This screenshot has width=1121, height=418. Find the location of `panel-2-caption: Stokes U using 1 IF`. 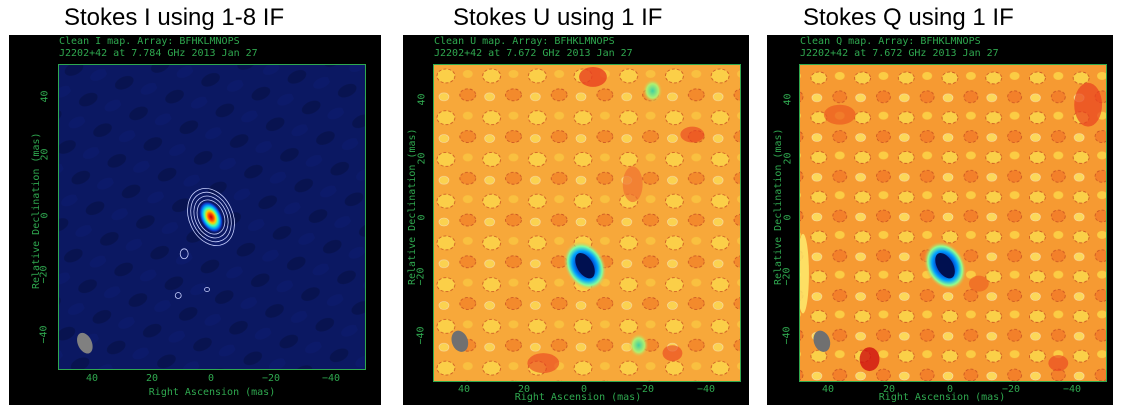

panel-2-caption: Stokes U using 1 IF is located at coordinates (558, 17).